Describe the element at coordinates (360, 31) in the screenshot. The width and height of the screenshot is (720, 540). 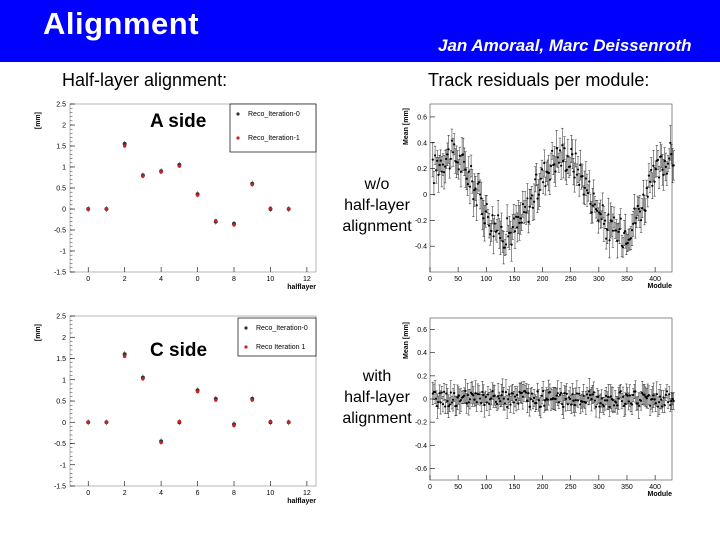
I see `title-bar: Alignment Jan Amoraal, Marc Deissenroth` at that location.